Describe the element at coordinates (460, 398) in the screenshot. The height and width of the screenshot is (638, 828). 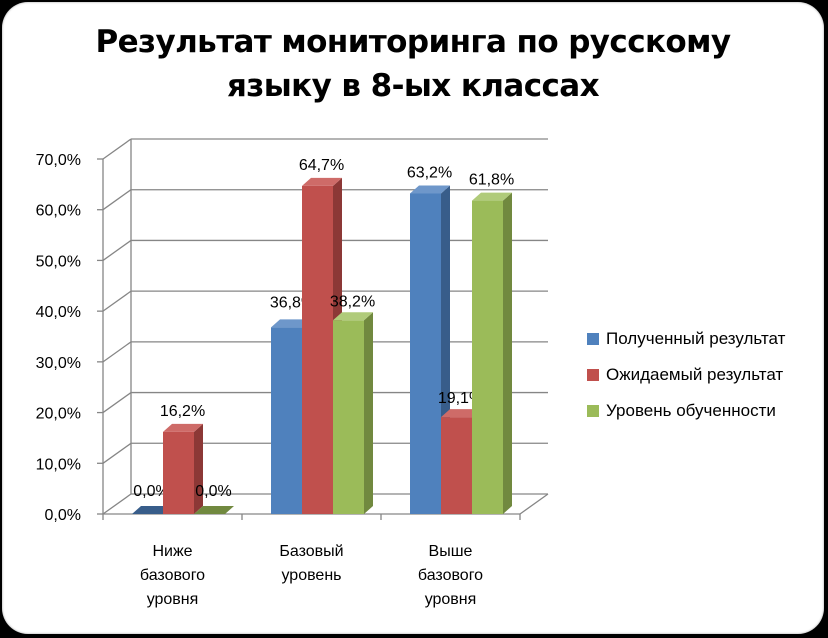
I see `data-label: 19,1%` at that location.